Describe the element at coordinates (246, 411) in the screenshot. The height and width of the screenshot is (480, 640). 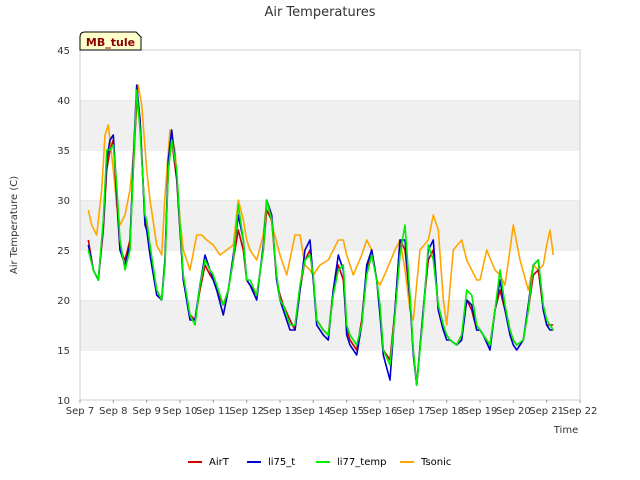
I see `x-tick-label: Sep 12` at that location.